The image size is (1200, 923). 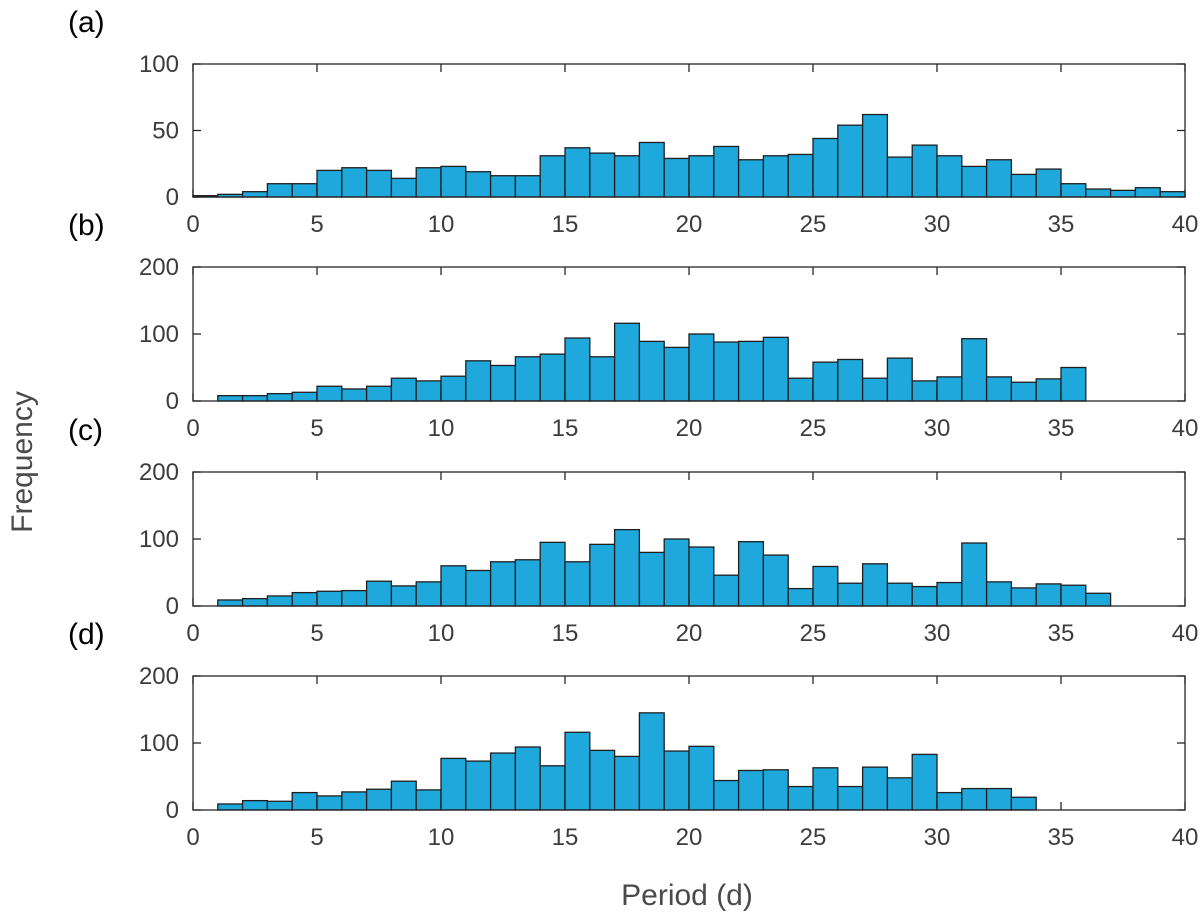 I want to click on x-tick-label: 0, so click(x=192, y=837).